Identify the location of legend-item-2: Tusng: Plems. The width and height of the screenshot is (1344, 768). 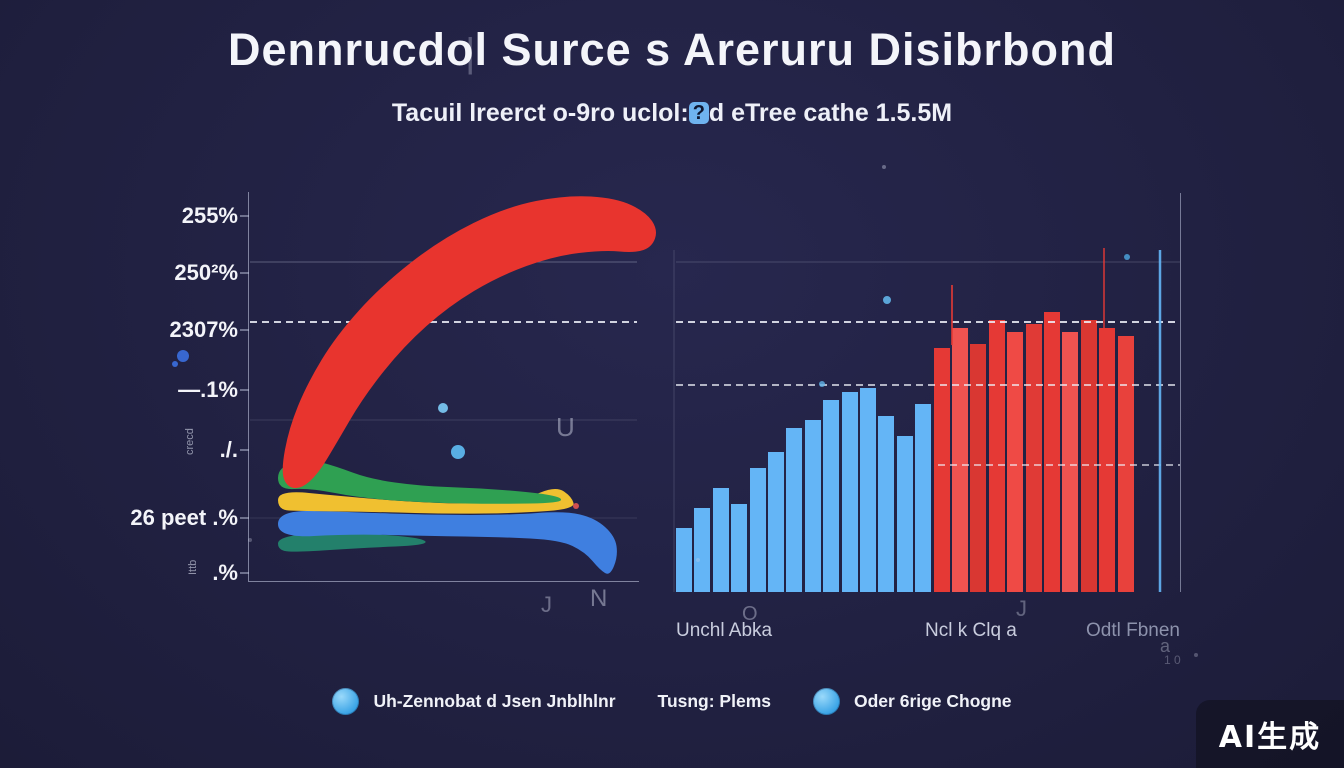
(714, 701).